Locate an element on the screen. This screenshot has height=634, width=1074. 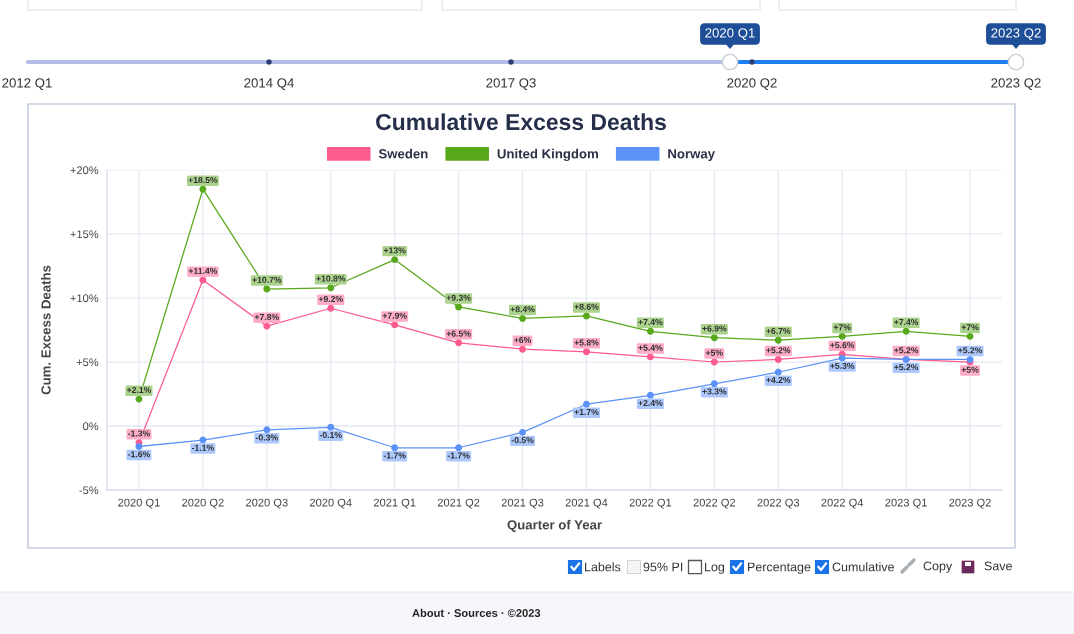
x-tick-label: 2021 Q4 is located at coordinates (586, 503).